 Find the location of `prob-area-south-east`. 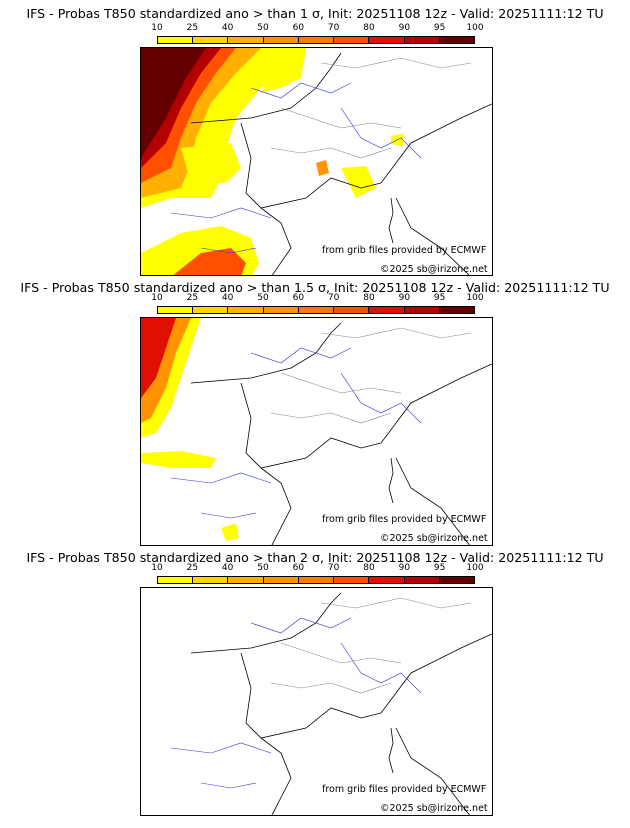

prob-area-south-east is located at coordinates (358, 182).